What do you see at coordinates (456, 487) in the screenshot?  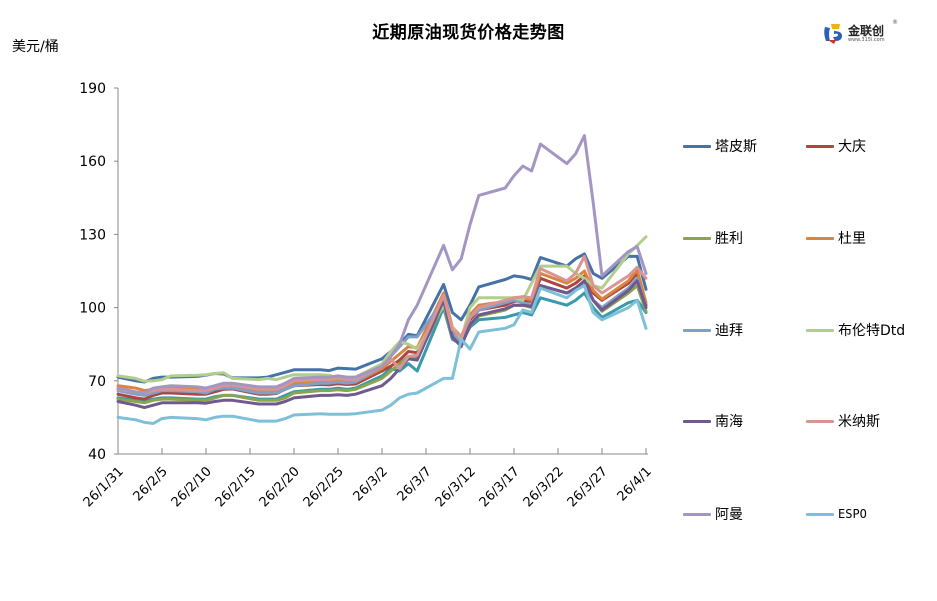 I see `x-tick-label: 26/3/12` at bounding box center [456, 487].